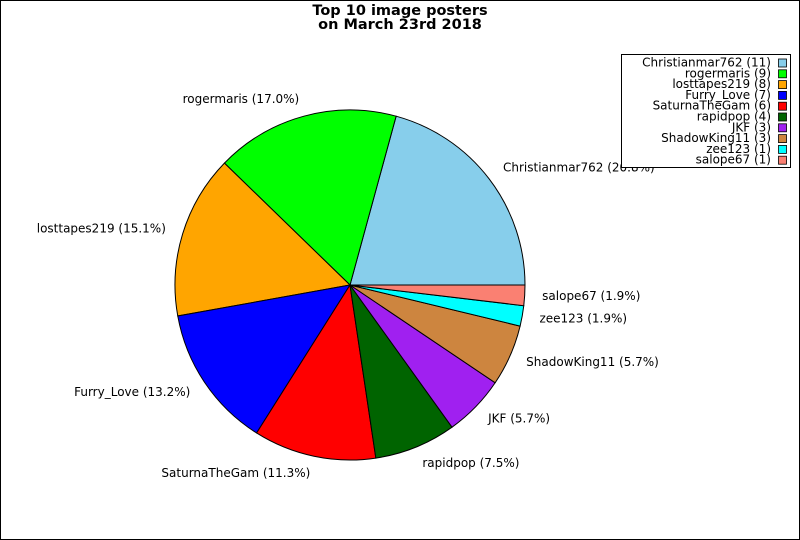 This screenshot has height=540, width=800. What do you see at coordinates (583, 319) in the screenshot?
I see `slice-label: zee123 (1.9%)` at bounding box center [583, 319].